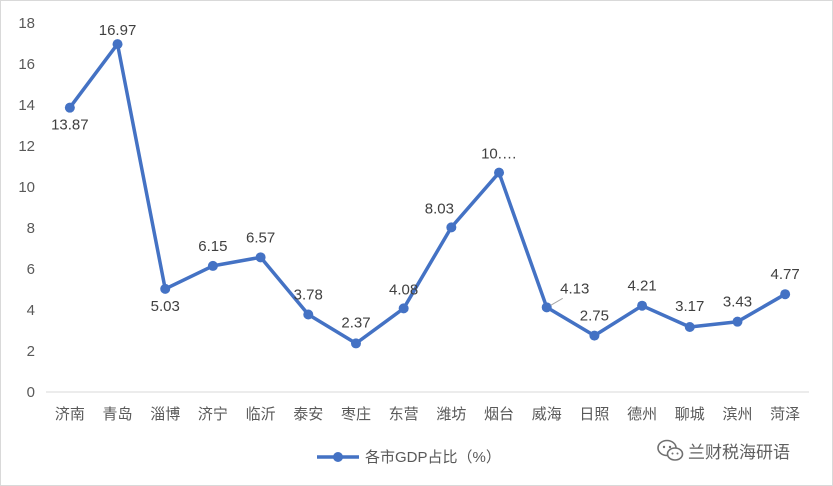  What do you see at coordinates (356, 414) in the screenshot?
I see `x-tick-label: 枣庄` at bounding box center [356, 414].